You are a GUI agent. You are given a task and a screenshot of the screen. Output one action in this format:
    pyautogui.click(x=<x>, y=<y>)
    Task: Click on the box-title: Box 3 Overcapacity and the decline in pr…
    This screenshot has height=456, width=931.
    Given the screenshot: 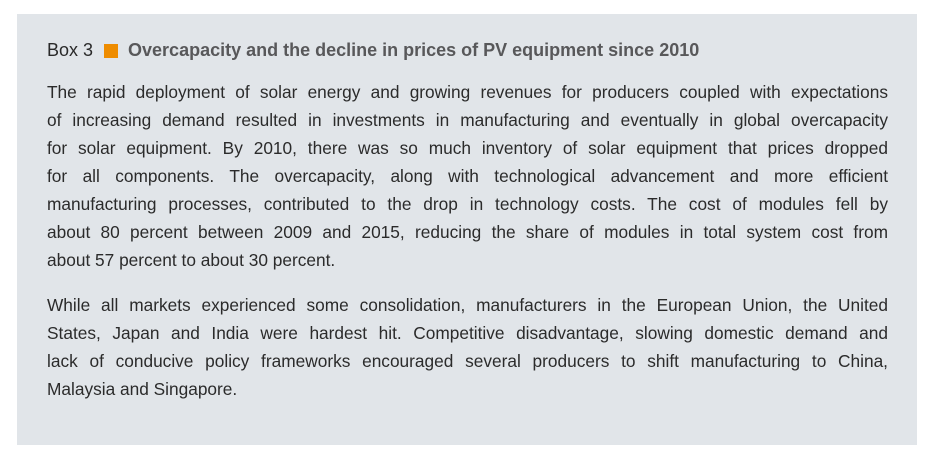 What is the action you would take?
    pyautogui.click(x=373, y=50)
    